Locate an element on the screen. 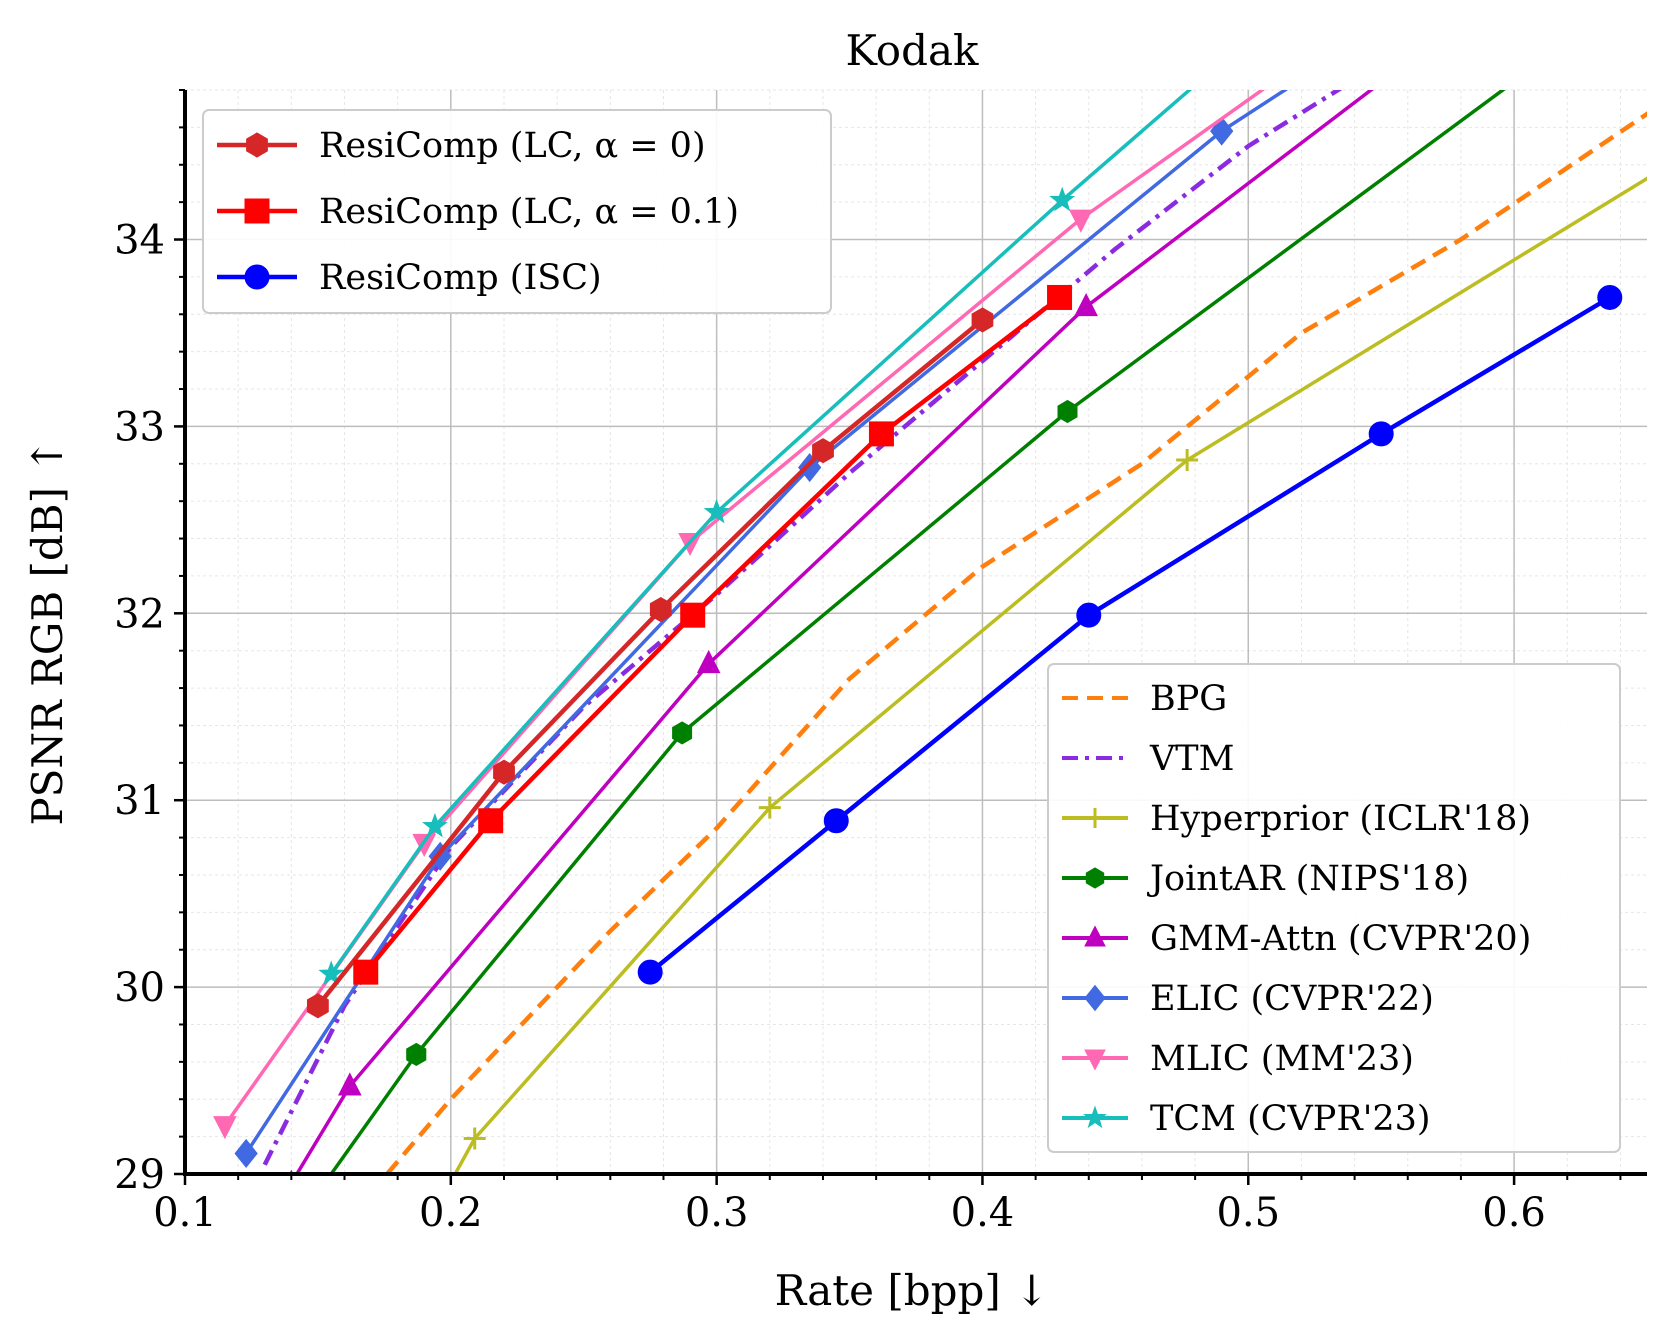 Image resolution: width=1662 pixels, height=1340 pixels. x-tick-label: 0.3 is located at coordinates (717, 1213).